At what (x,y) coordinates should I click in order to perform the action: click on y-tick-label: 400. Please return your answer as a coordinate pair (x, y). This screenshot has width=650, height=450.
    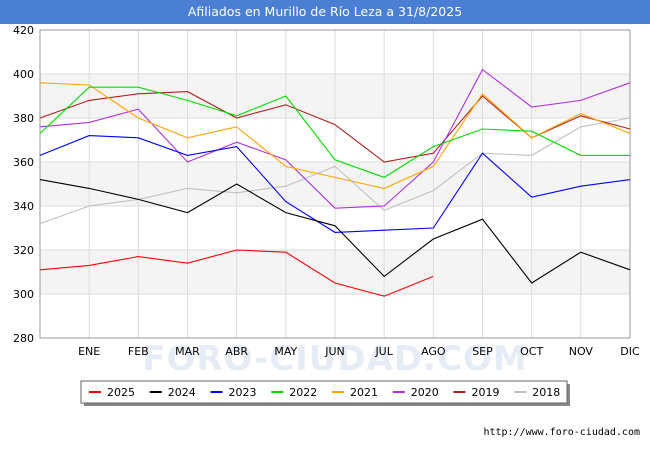
    Looking at the image, I should click on (23, 74).